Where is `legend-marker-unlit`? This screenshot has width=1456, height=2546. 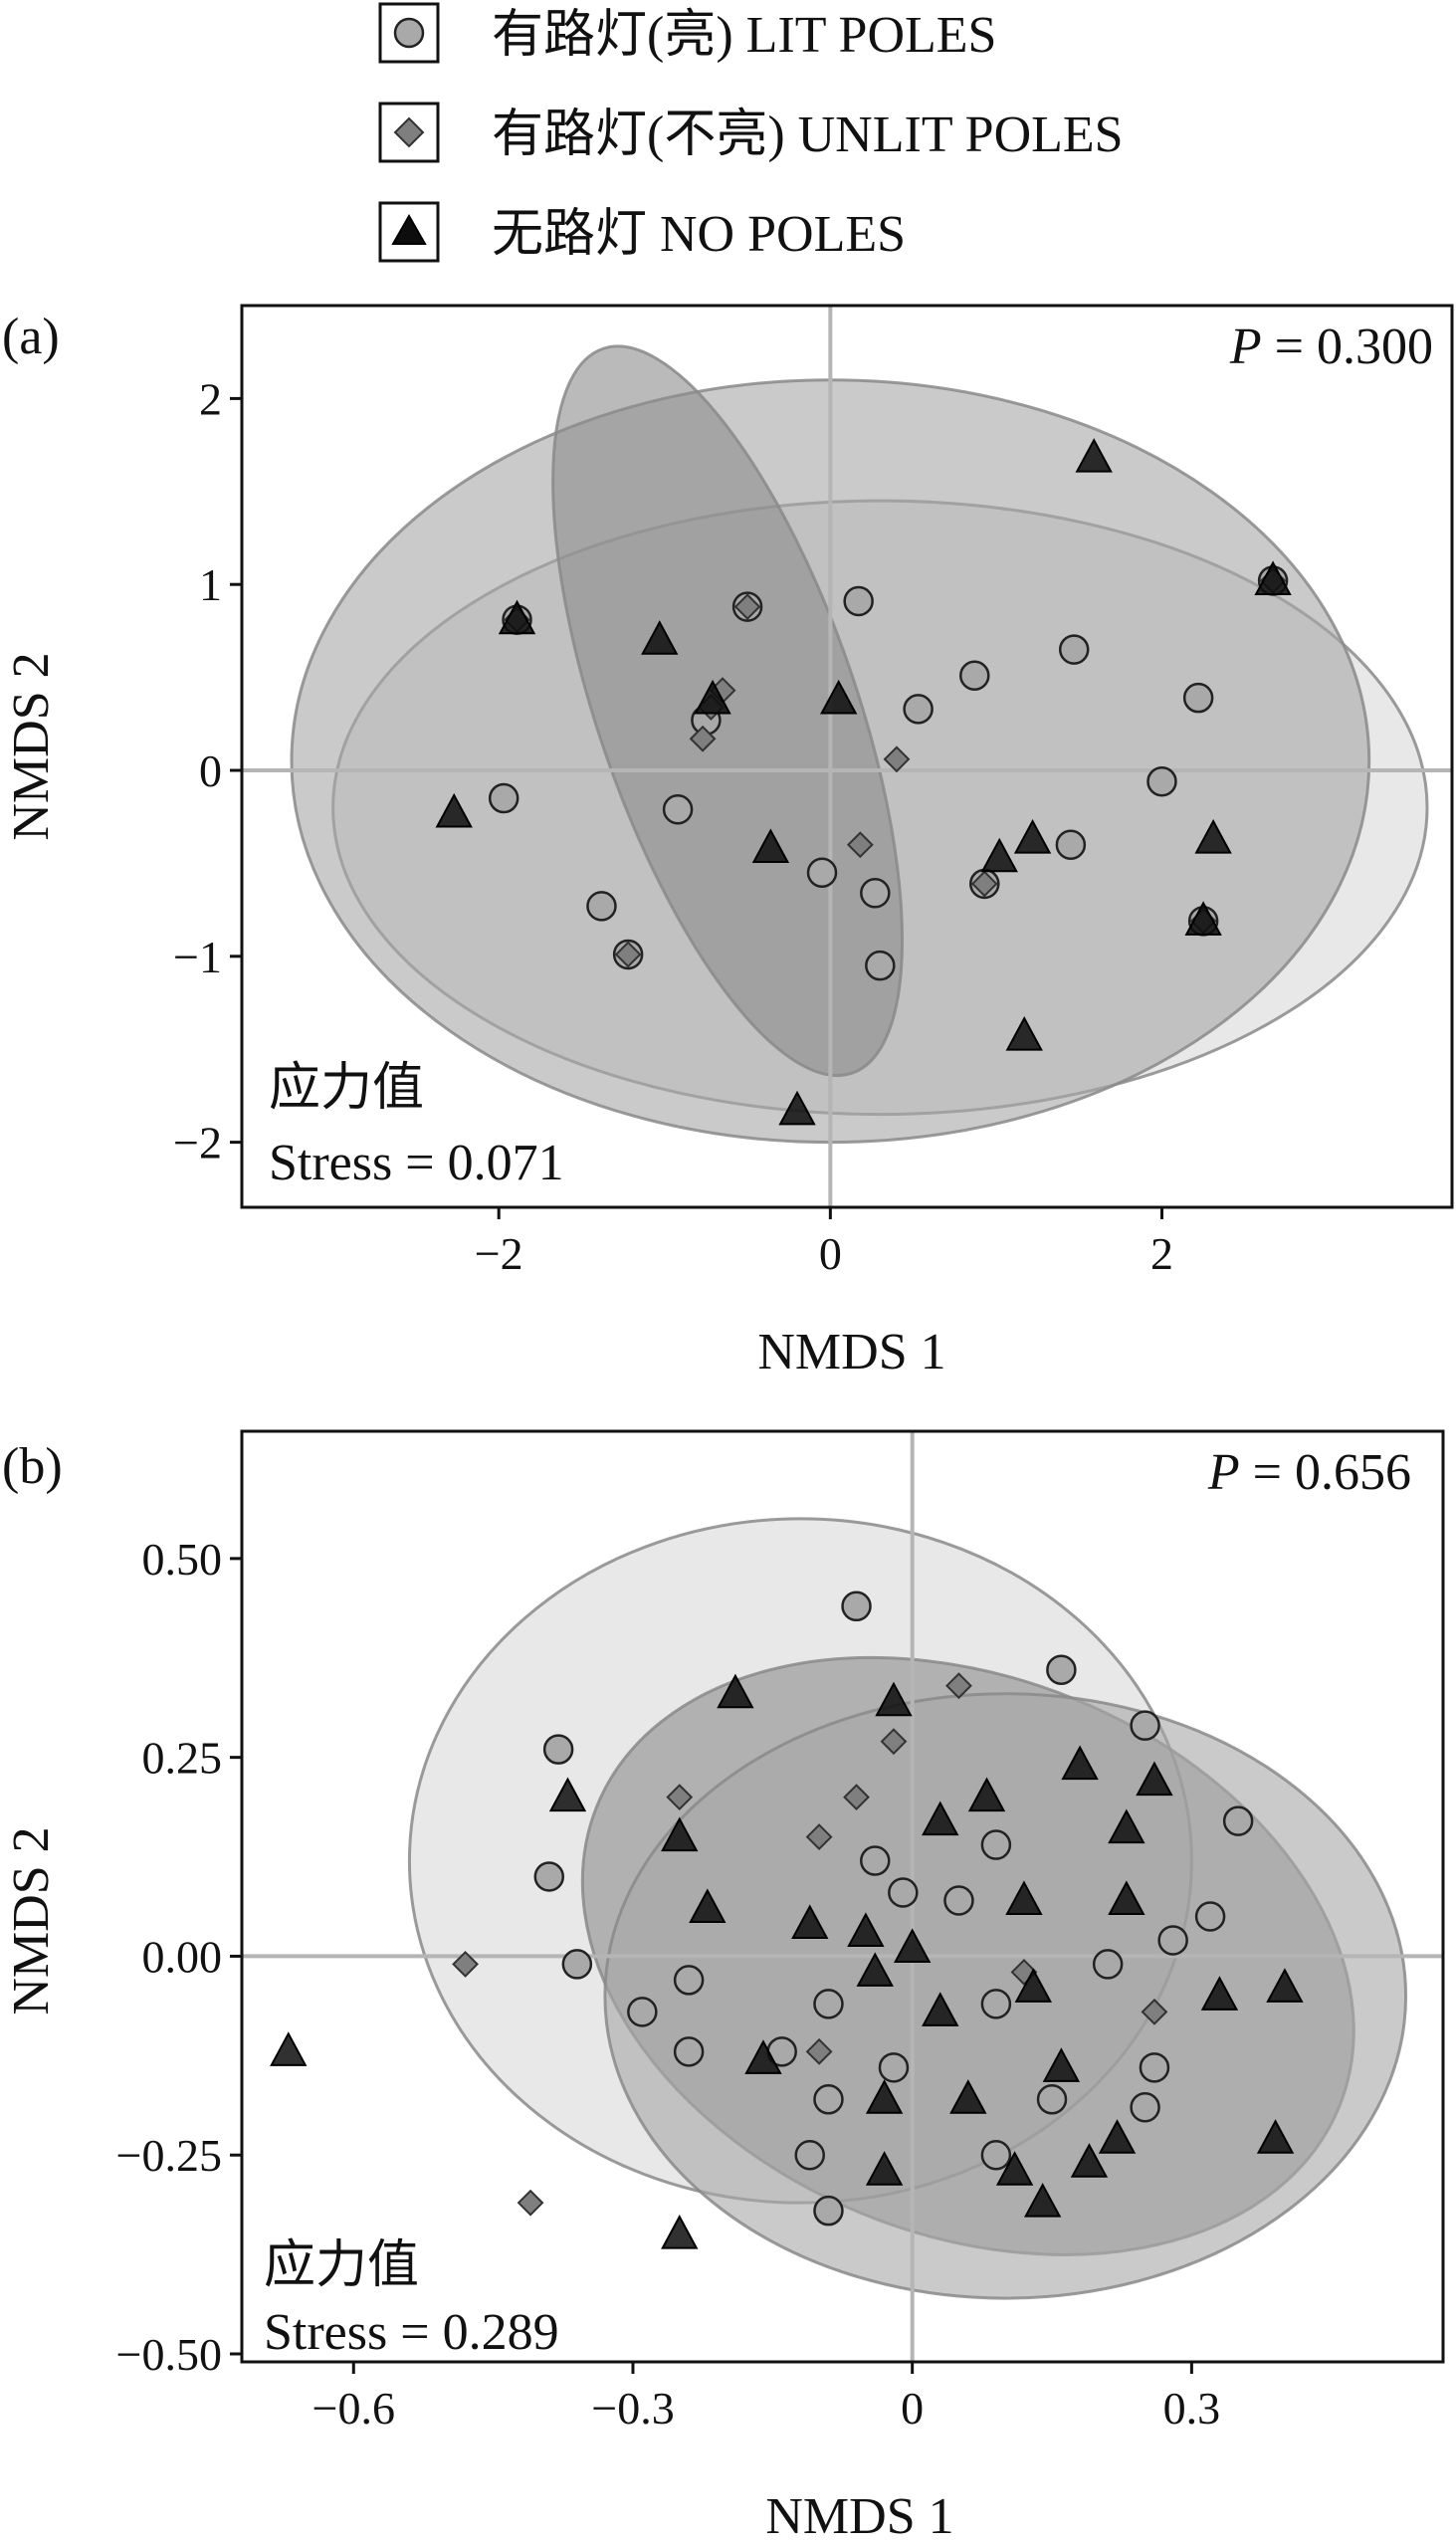
legend-marker-unlit is located at coordinates (409, 132).